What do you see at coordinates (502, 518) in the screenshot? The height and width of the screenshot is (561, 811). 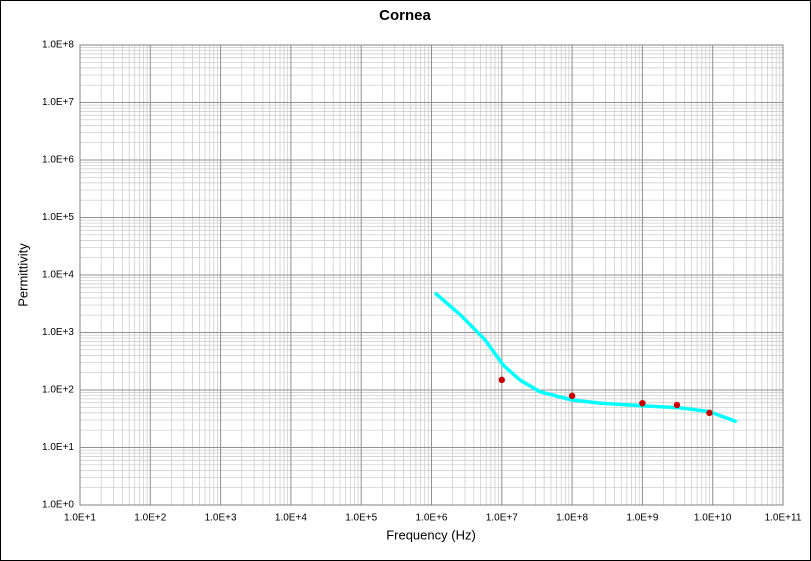 I see `x-tick-label: 1.0E+7` at bounding box center [502, 518].